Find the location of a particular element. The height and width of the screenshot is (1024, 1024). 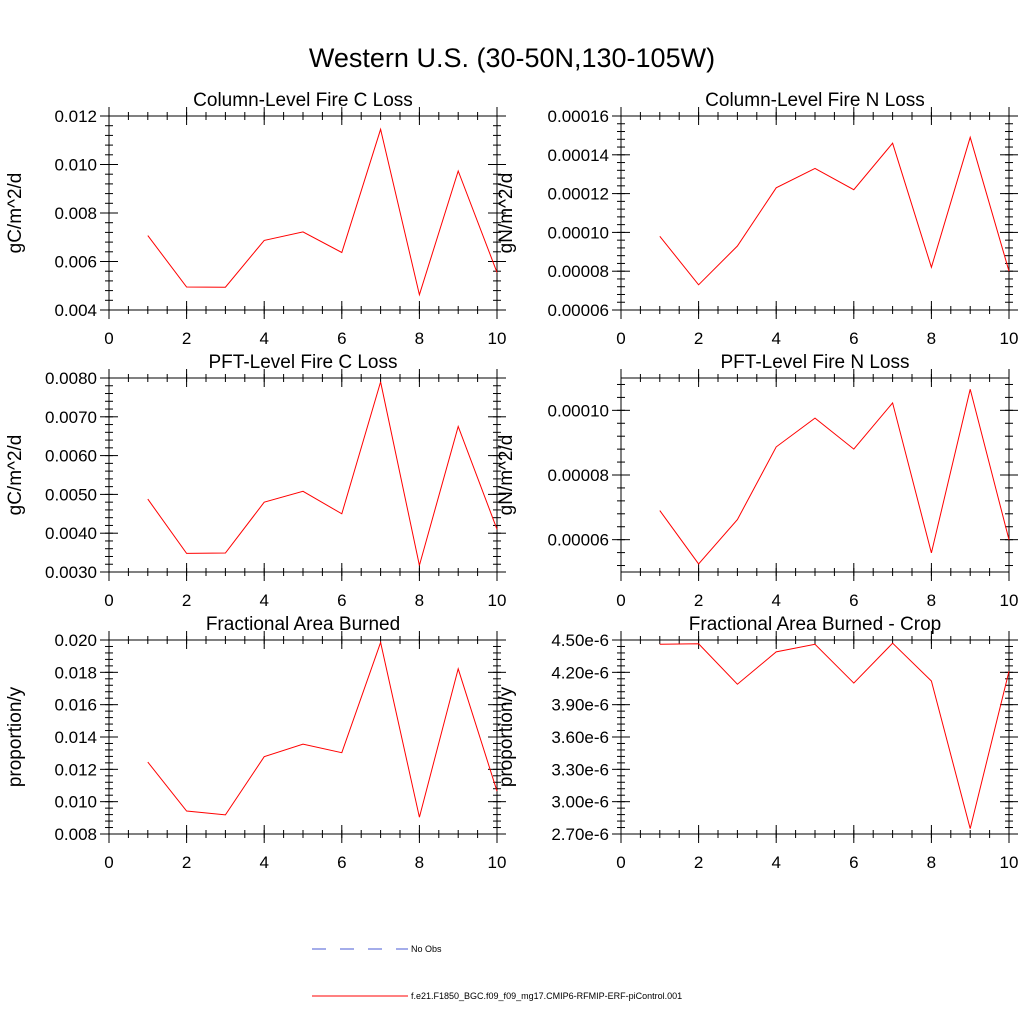

y-tick-label: 0.00016 is located at coordinates (578, 116).